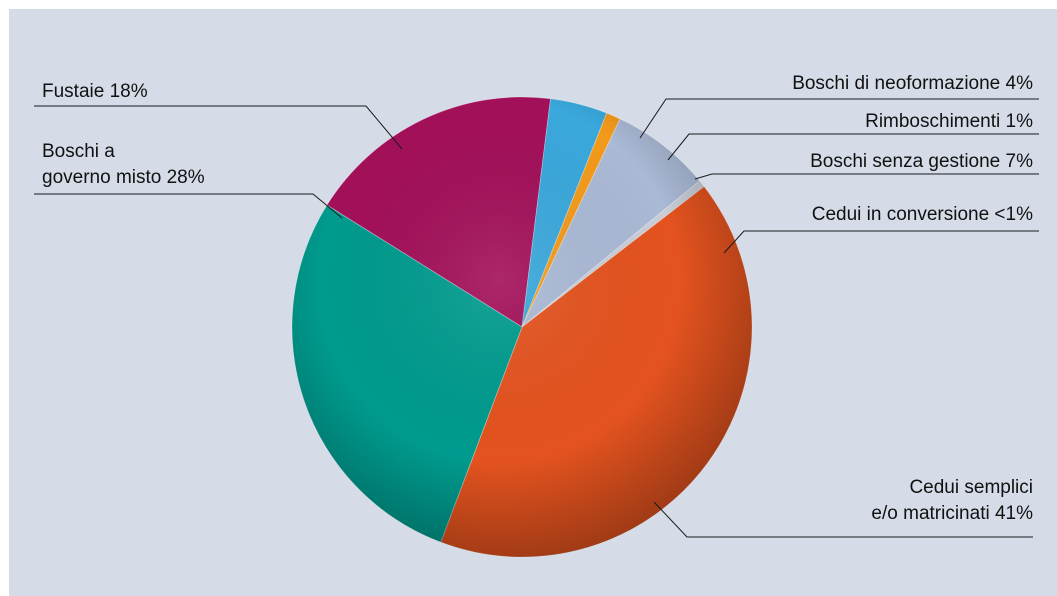 The height and width of the screenshot is (596, 1057). I want to click on slice-label-0-line-0: Cedui semplici, so click(971, 487).